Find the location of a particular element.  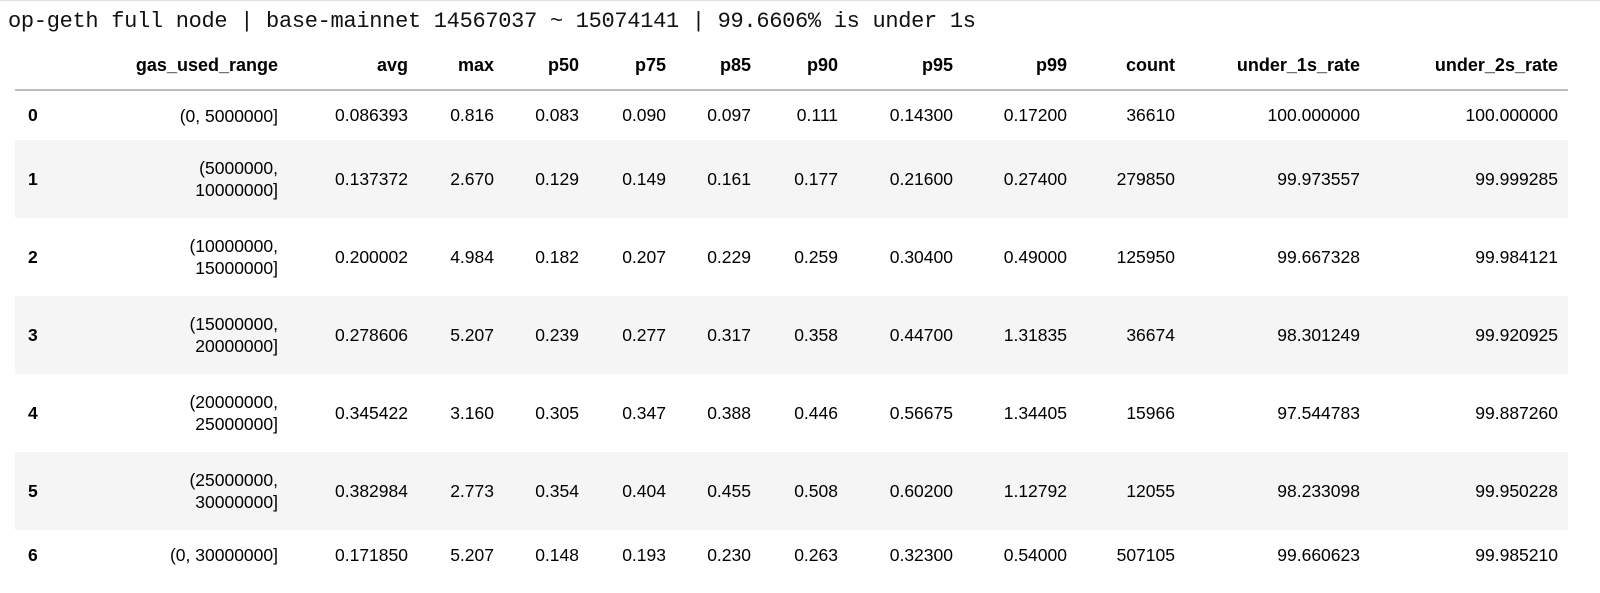

cell-gas-used-range: (0, 30000000] is located at coordinates (184, 555).